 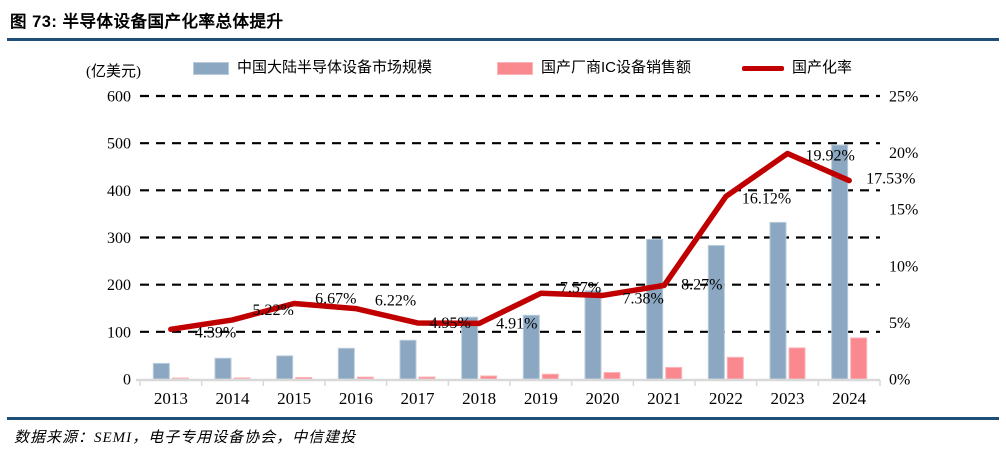 What do you see at coordinates (335, 298) in the screenshot?
I see `line-point-label-2015: 6.67%` at bounding box center [335, 298].